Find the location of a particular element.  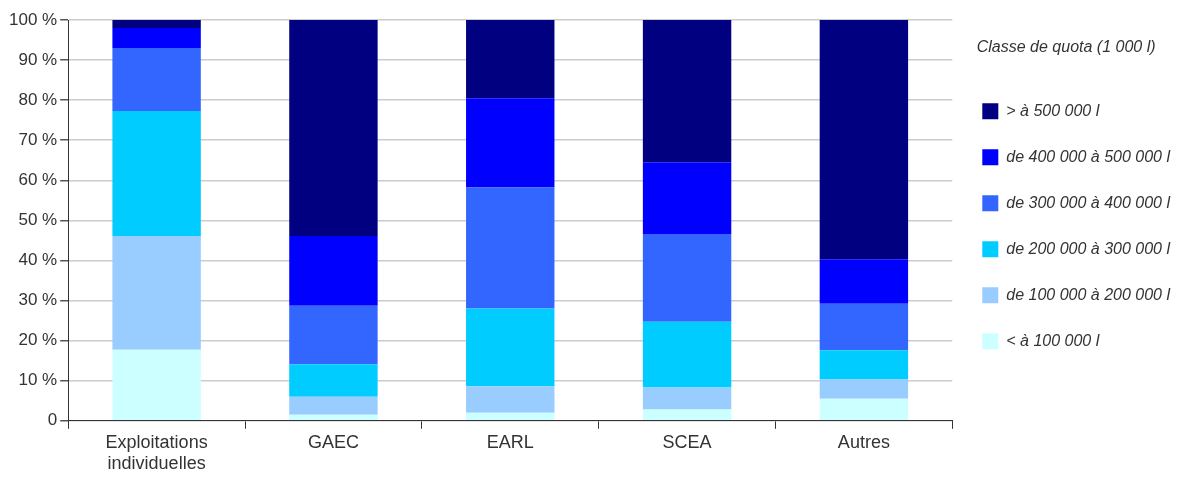

legend-label: > à 500 000 l is located at coordinates (1053, 110).